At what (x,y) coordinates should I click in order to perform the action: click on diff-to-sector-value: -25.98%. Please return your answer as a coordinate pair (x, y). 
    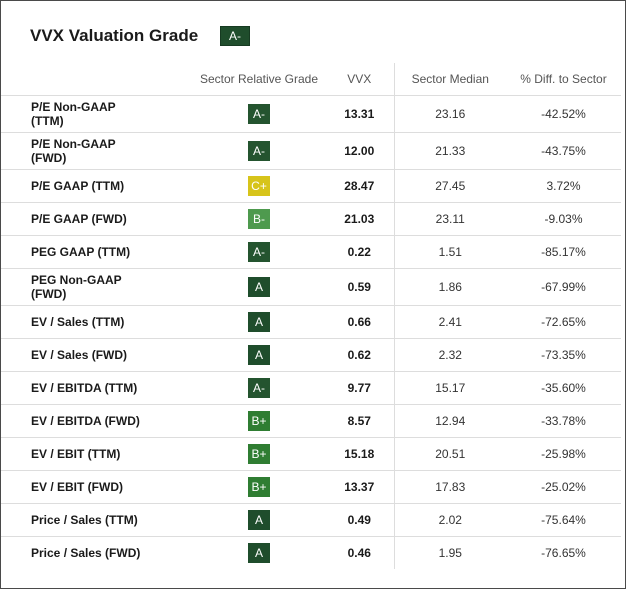
    Looking at the image, I should click on (563, 454).